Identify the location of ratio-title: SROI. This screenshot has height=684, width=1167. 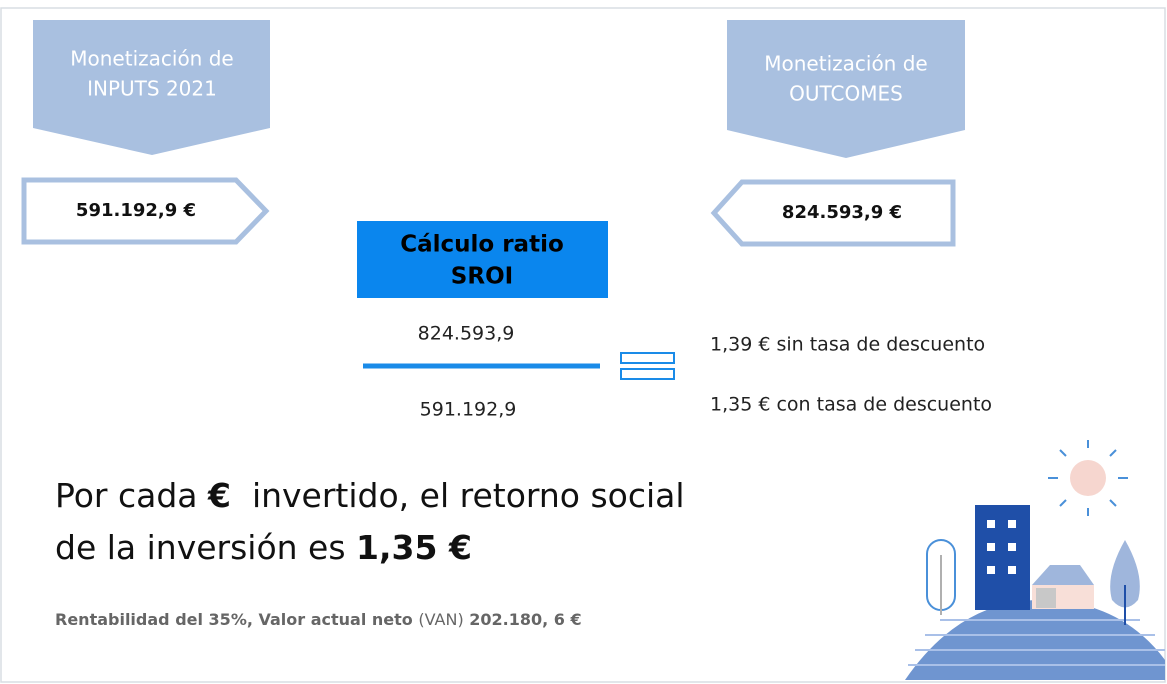
(482, 277).